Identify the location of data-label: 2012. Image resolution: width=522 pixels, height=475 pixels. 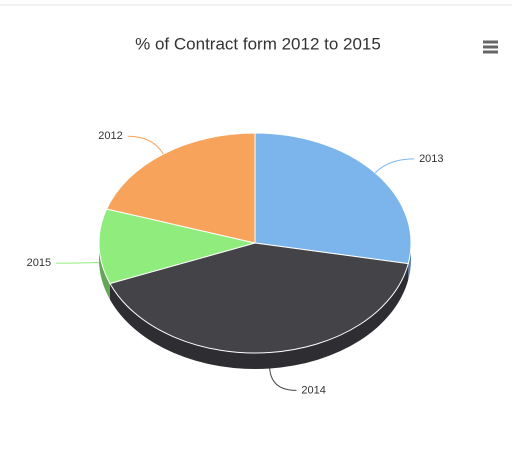
(110, 136).